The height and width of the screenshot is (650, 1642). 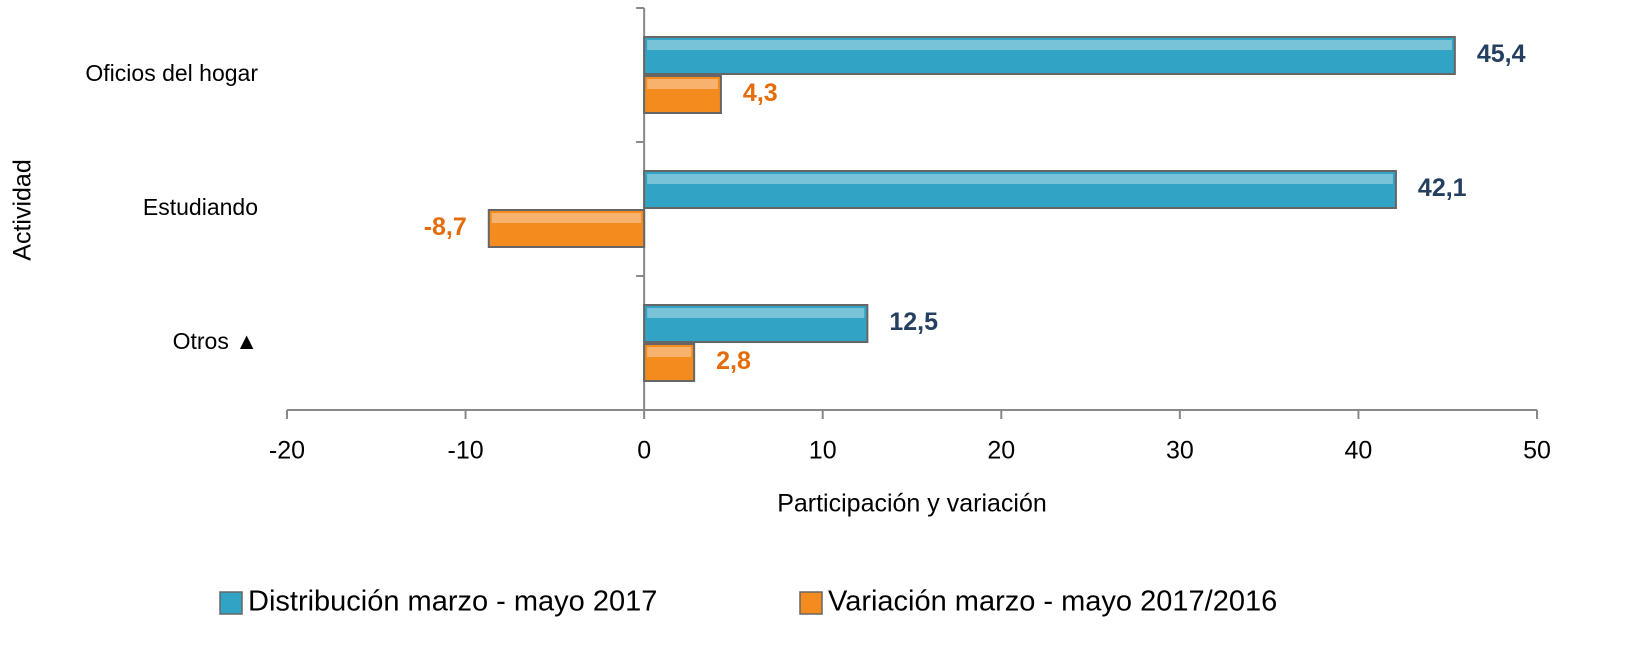 I want to click on value-label: 4,3, so click(x=760, y=93).